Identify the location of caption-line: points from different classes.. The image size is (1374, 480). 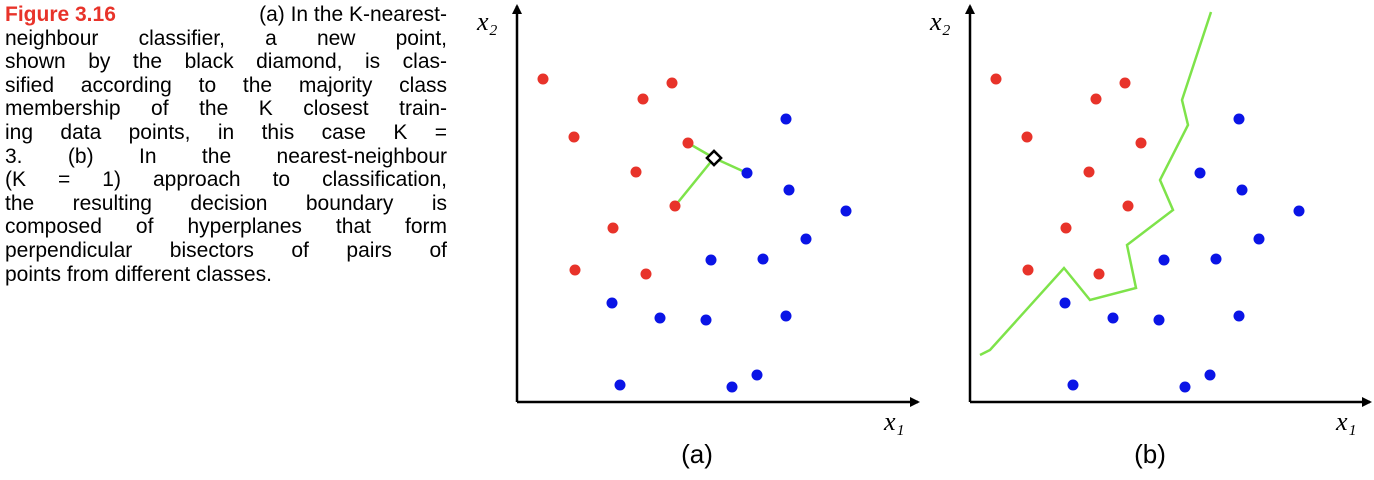
(138, 274).